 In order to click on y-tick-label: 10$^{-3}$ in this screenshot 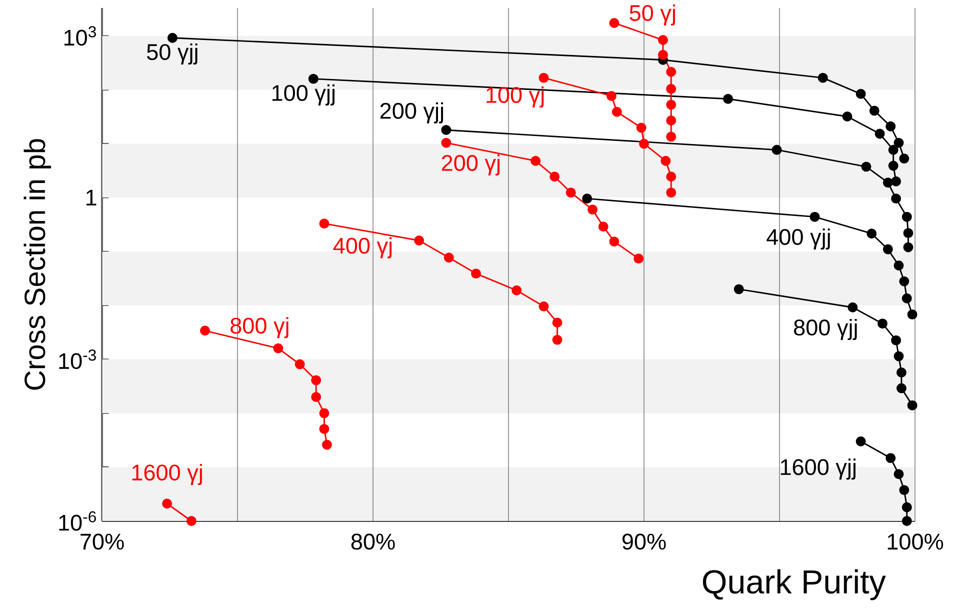, I will do `click(77, 360)`.